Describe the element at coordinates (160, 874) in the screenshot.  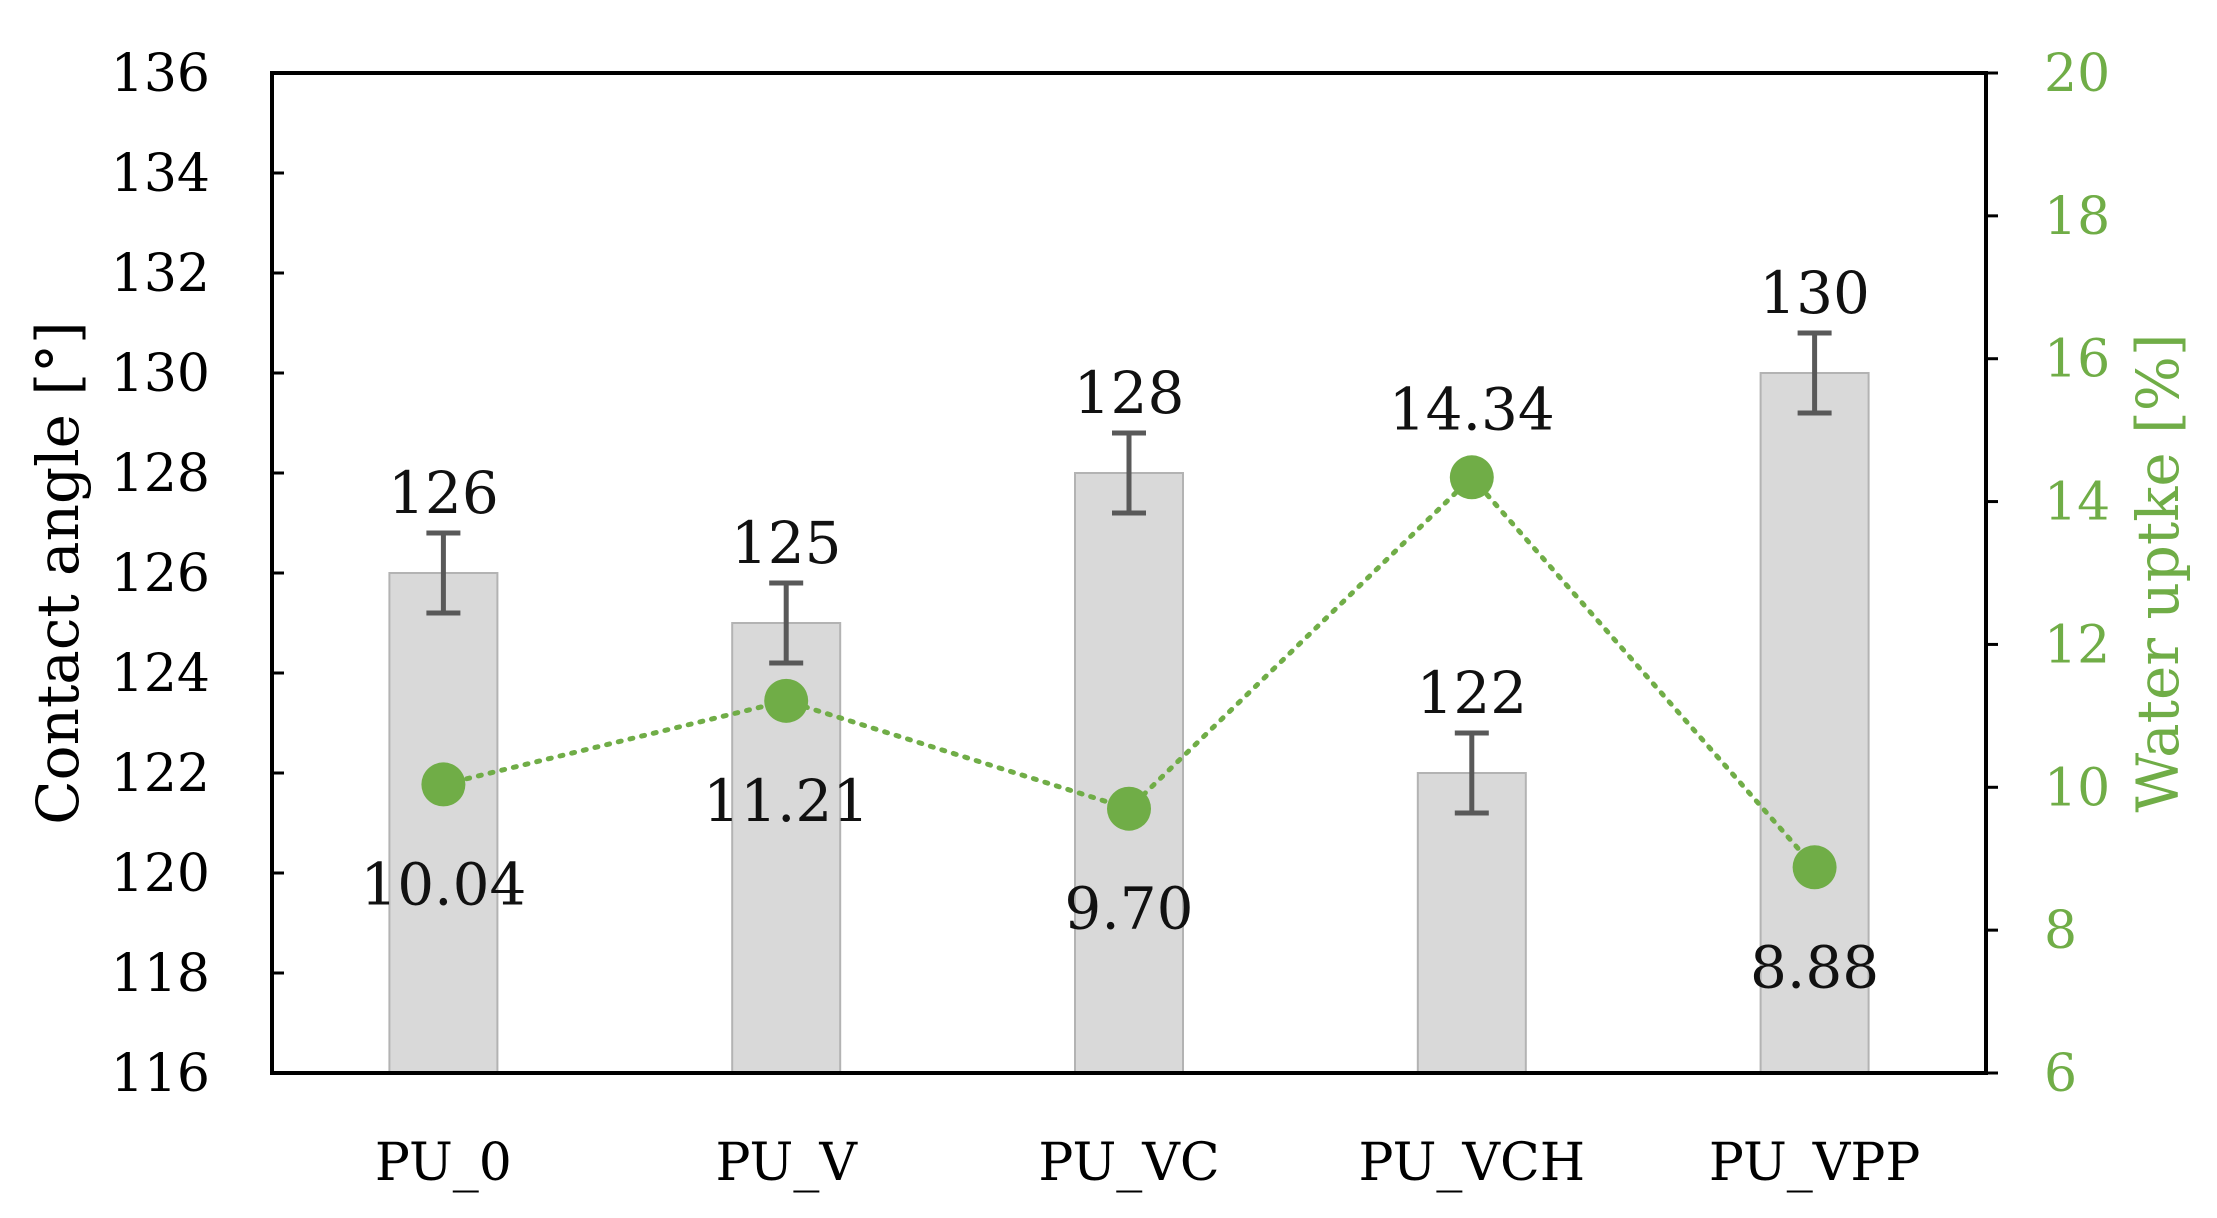
I see `y-tick-label-120: 120` at that location.